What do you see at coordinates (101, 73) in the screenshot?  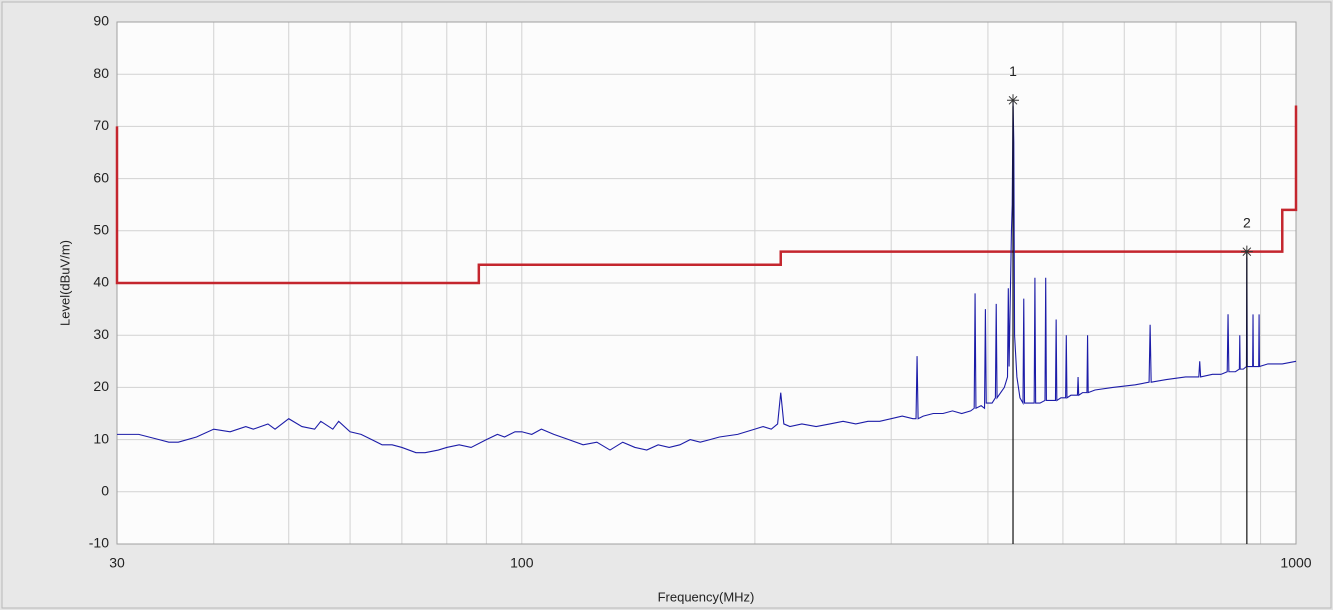 I see `y-tick-label: 80` at bounding box center [101, 73].